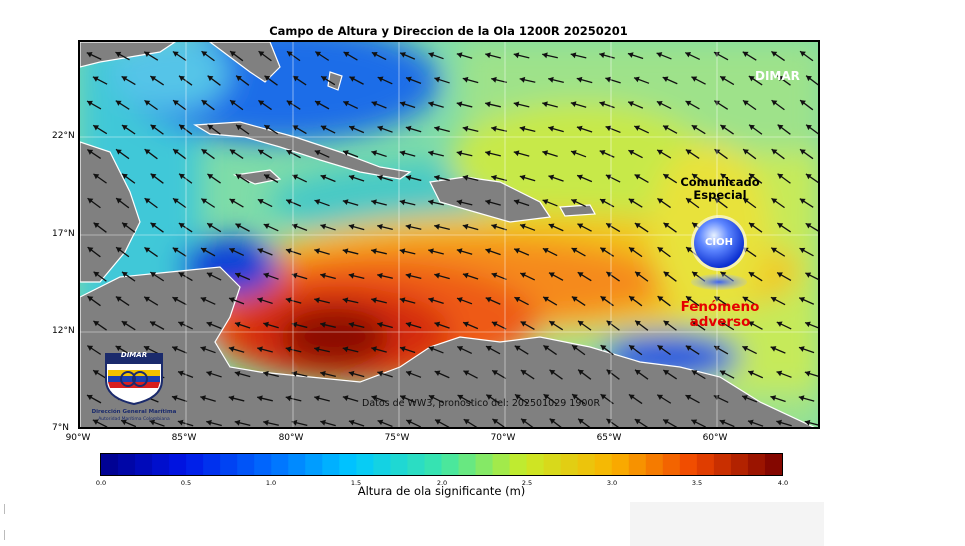 This screenshot has width=965, height=546. I want to click on notice-block: Comunicado Especial, so click(720, 189).